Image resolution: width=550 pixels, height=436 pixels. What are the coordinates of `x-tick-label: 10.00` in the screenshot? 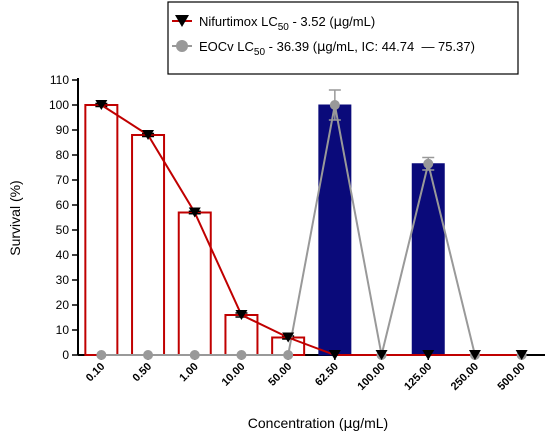 It's located at (234, 375).